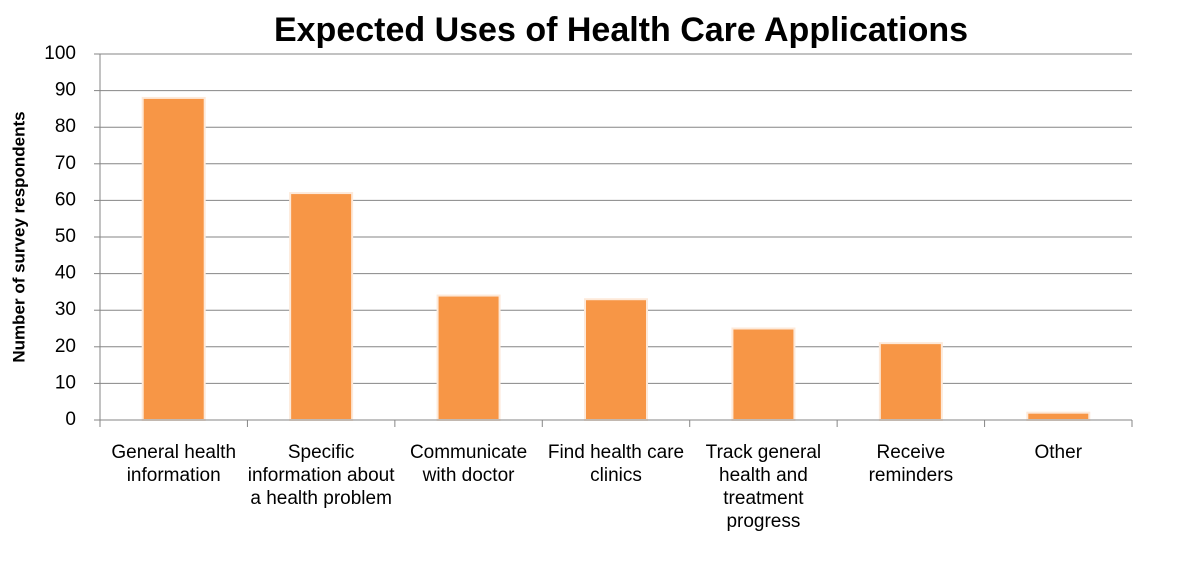 The width and height of the screenshot is (1204, 565). What do you see at coordinates (616, 464) in the screenshot?
I see `x-tick-label: Find health care clinics` at bounding box center [616, 464].